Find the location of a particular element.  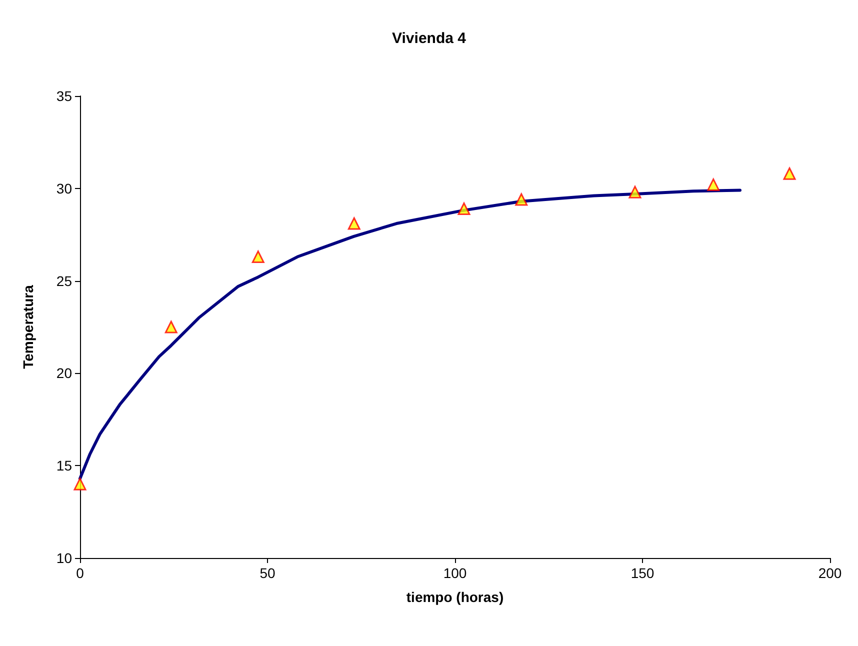

x-tick-label: 150 is located at coordinates (642, 573).